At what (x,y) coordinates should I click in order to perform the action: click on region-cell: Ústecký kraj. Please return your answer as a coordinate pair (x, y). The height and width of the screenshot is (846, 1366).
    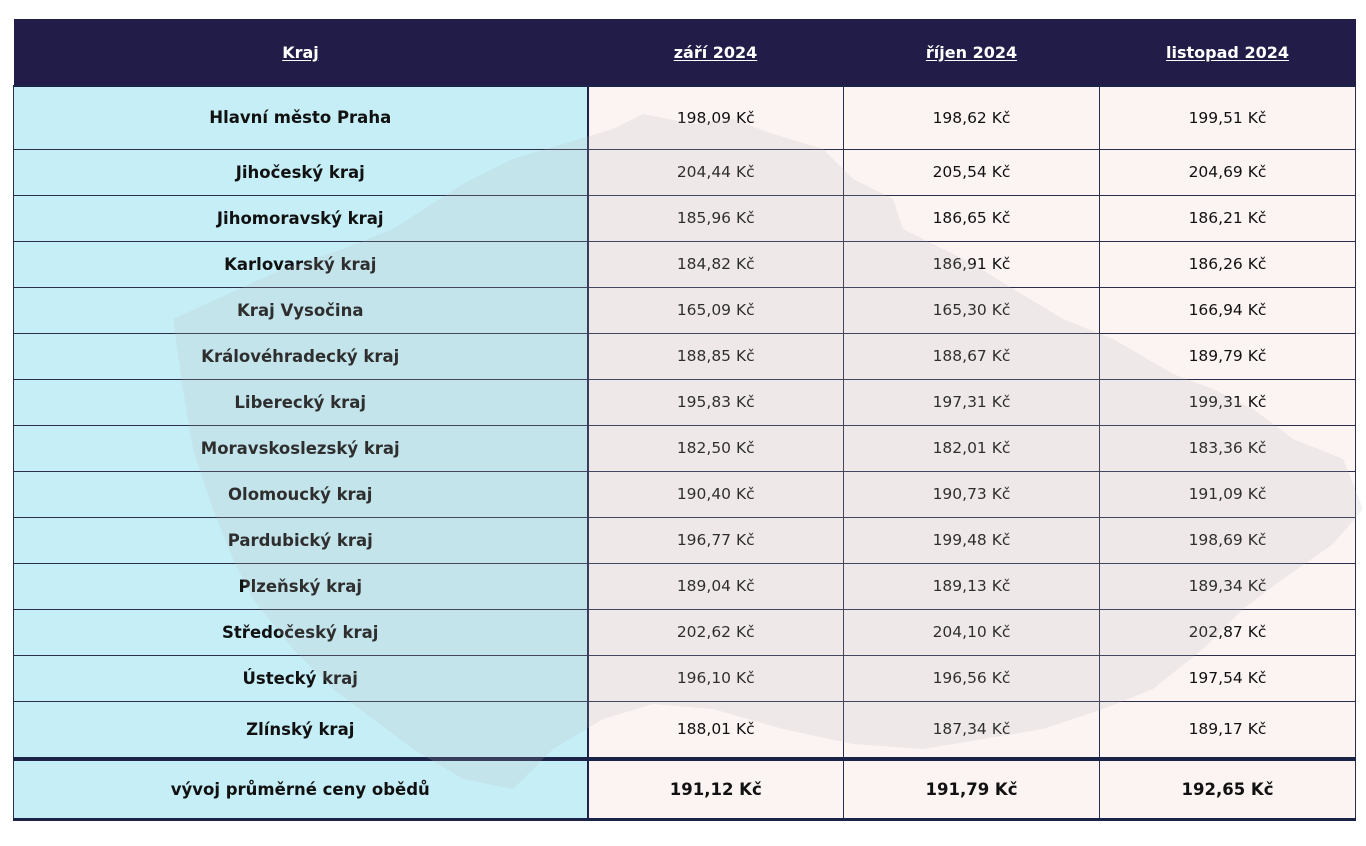
    Looking at the image, I should click on (301, 678).